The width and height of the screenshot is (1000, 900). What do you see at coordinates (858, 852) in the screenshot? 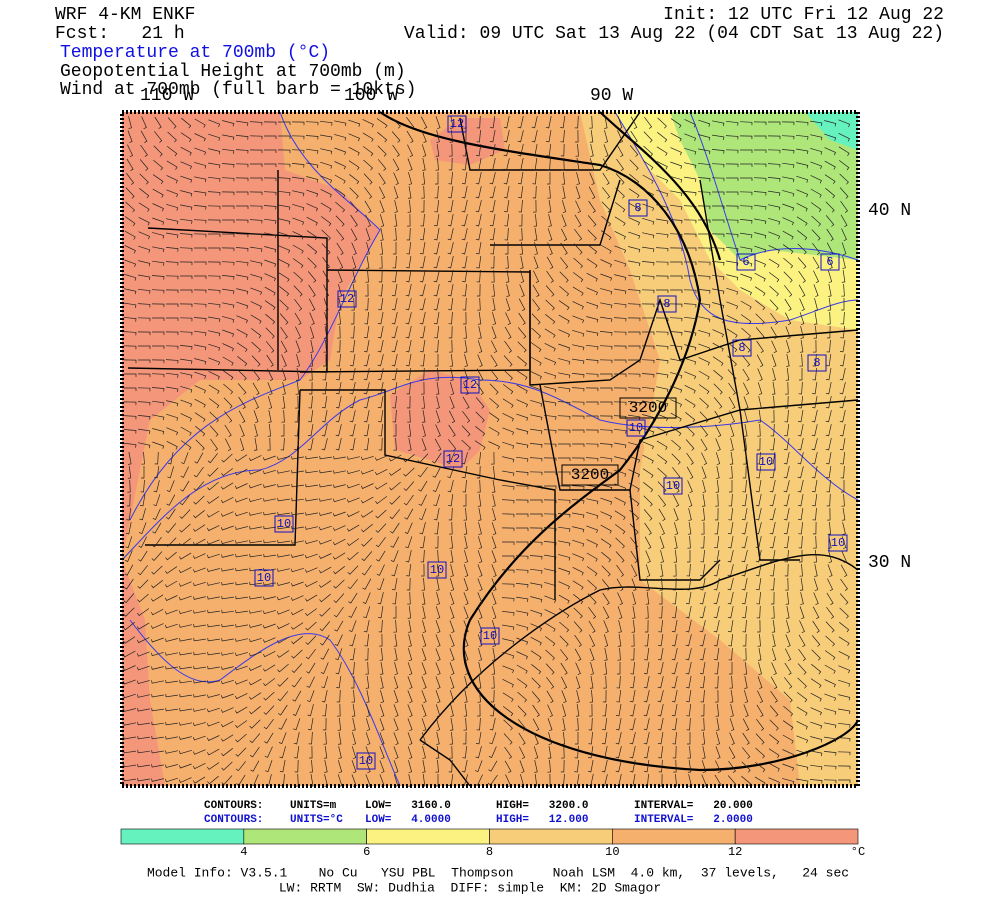
I see `colorbar-unit: °C` at bounding box center [858, 852].